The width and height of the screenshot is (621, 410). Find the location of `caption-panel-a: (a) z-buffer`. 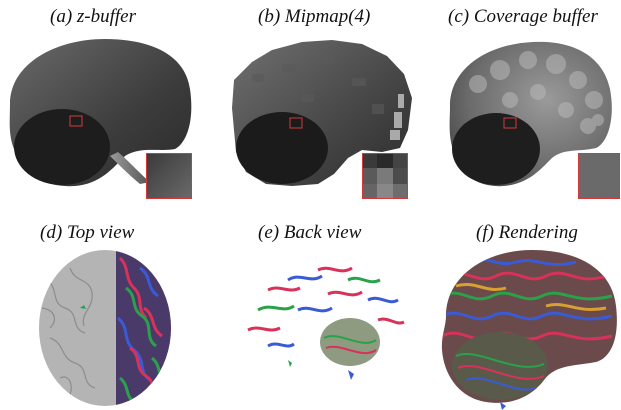

caption-panel-a: (a) z-buffer is located at coordinates (93, 16).